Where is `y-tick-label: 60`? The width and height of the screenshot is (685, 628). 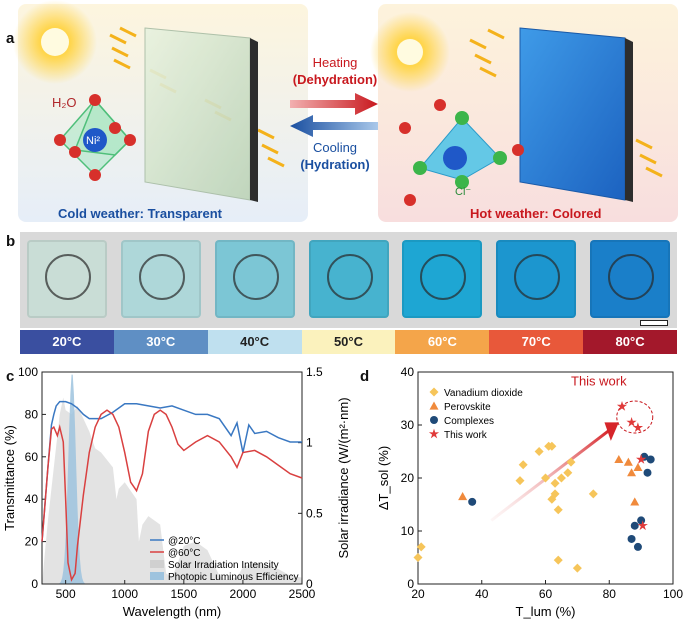
y-tick-label: 60 is located at coordinates (32, 457).